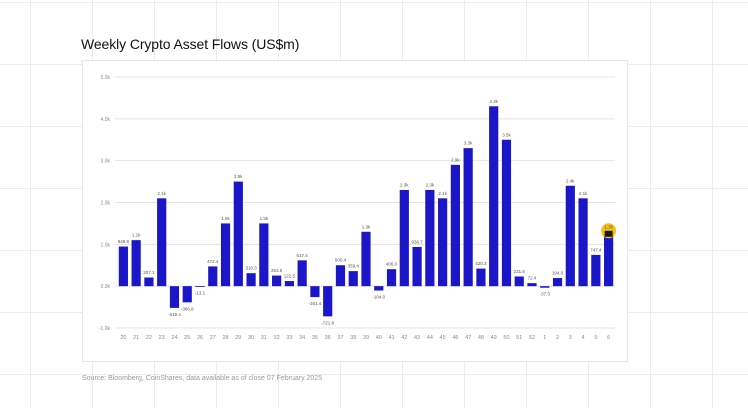  I want to click on x-tick-label: 27, so click(213, 338).